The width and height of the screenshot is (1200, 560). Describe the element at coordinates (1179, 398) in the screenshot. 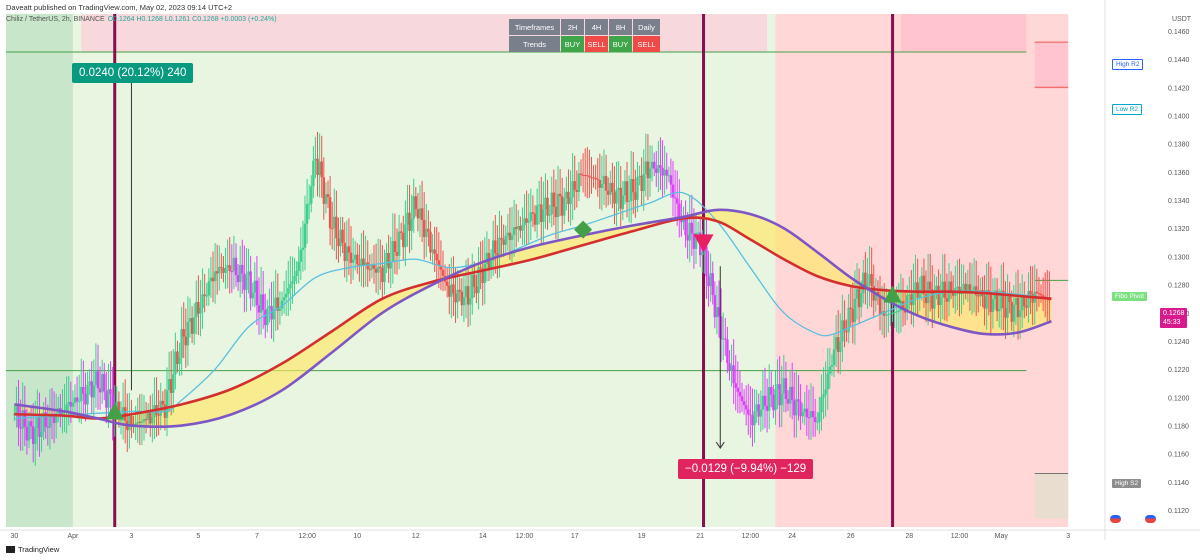

I see `y-tick-label: 0.1200` at that location.